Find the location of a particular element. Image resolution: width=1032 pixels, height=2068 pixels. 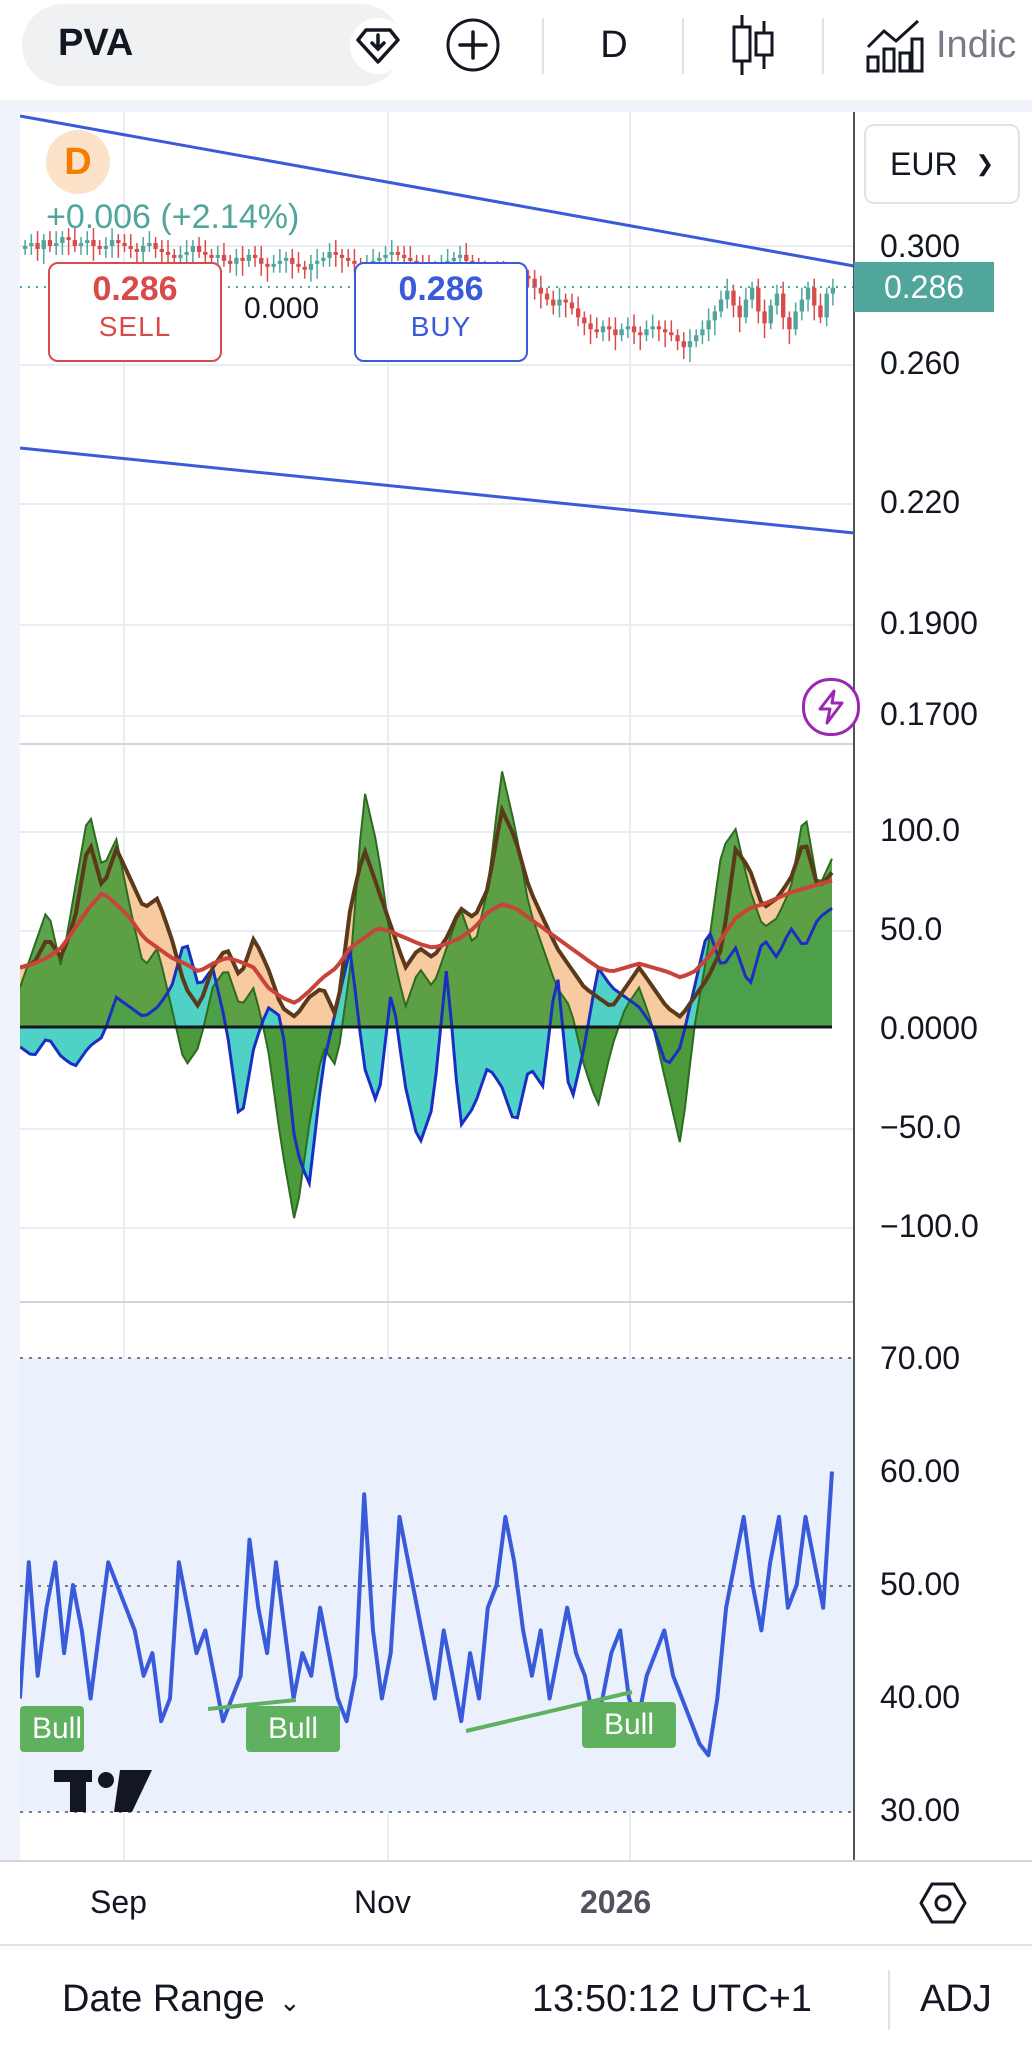

top-toolbar: PVA D Indic is located at coordinates (516, 50).